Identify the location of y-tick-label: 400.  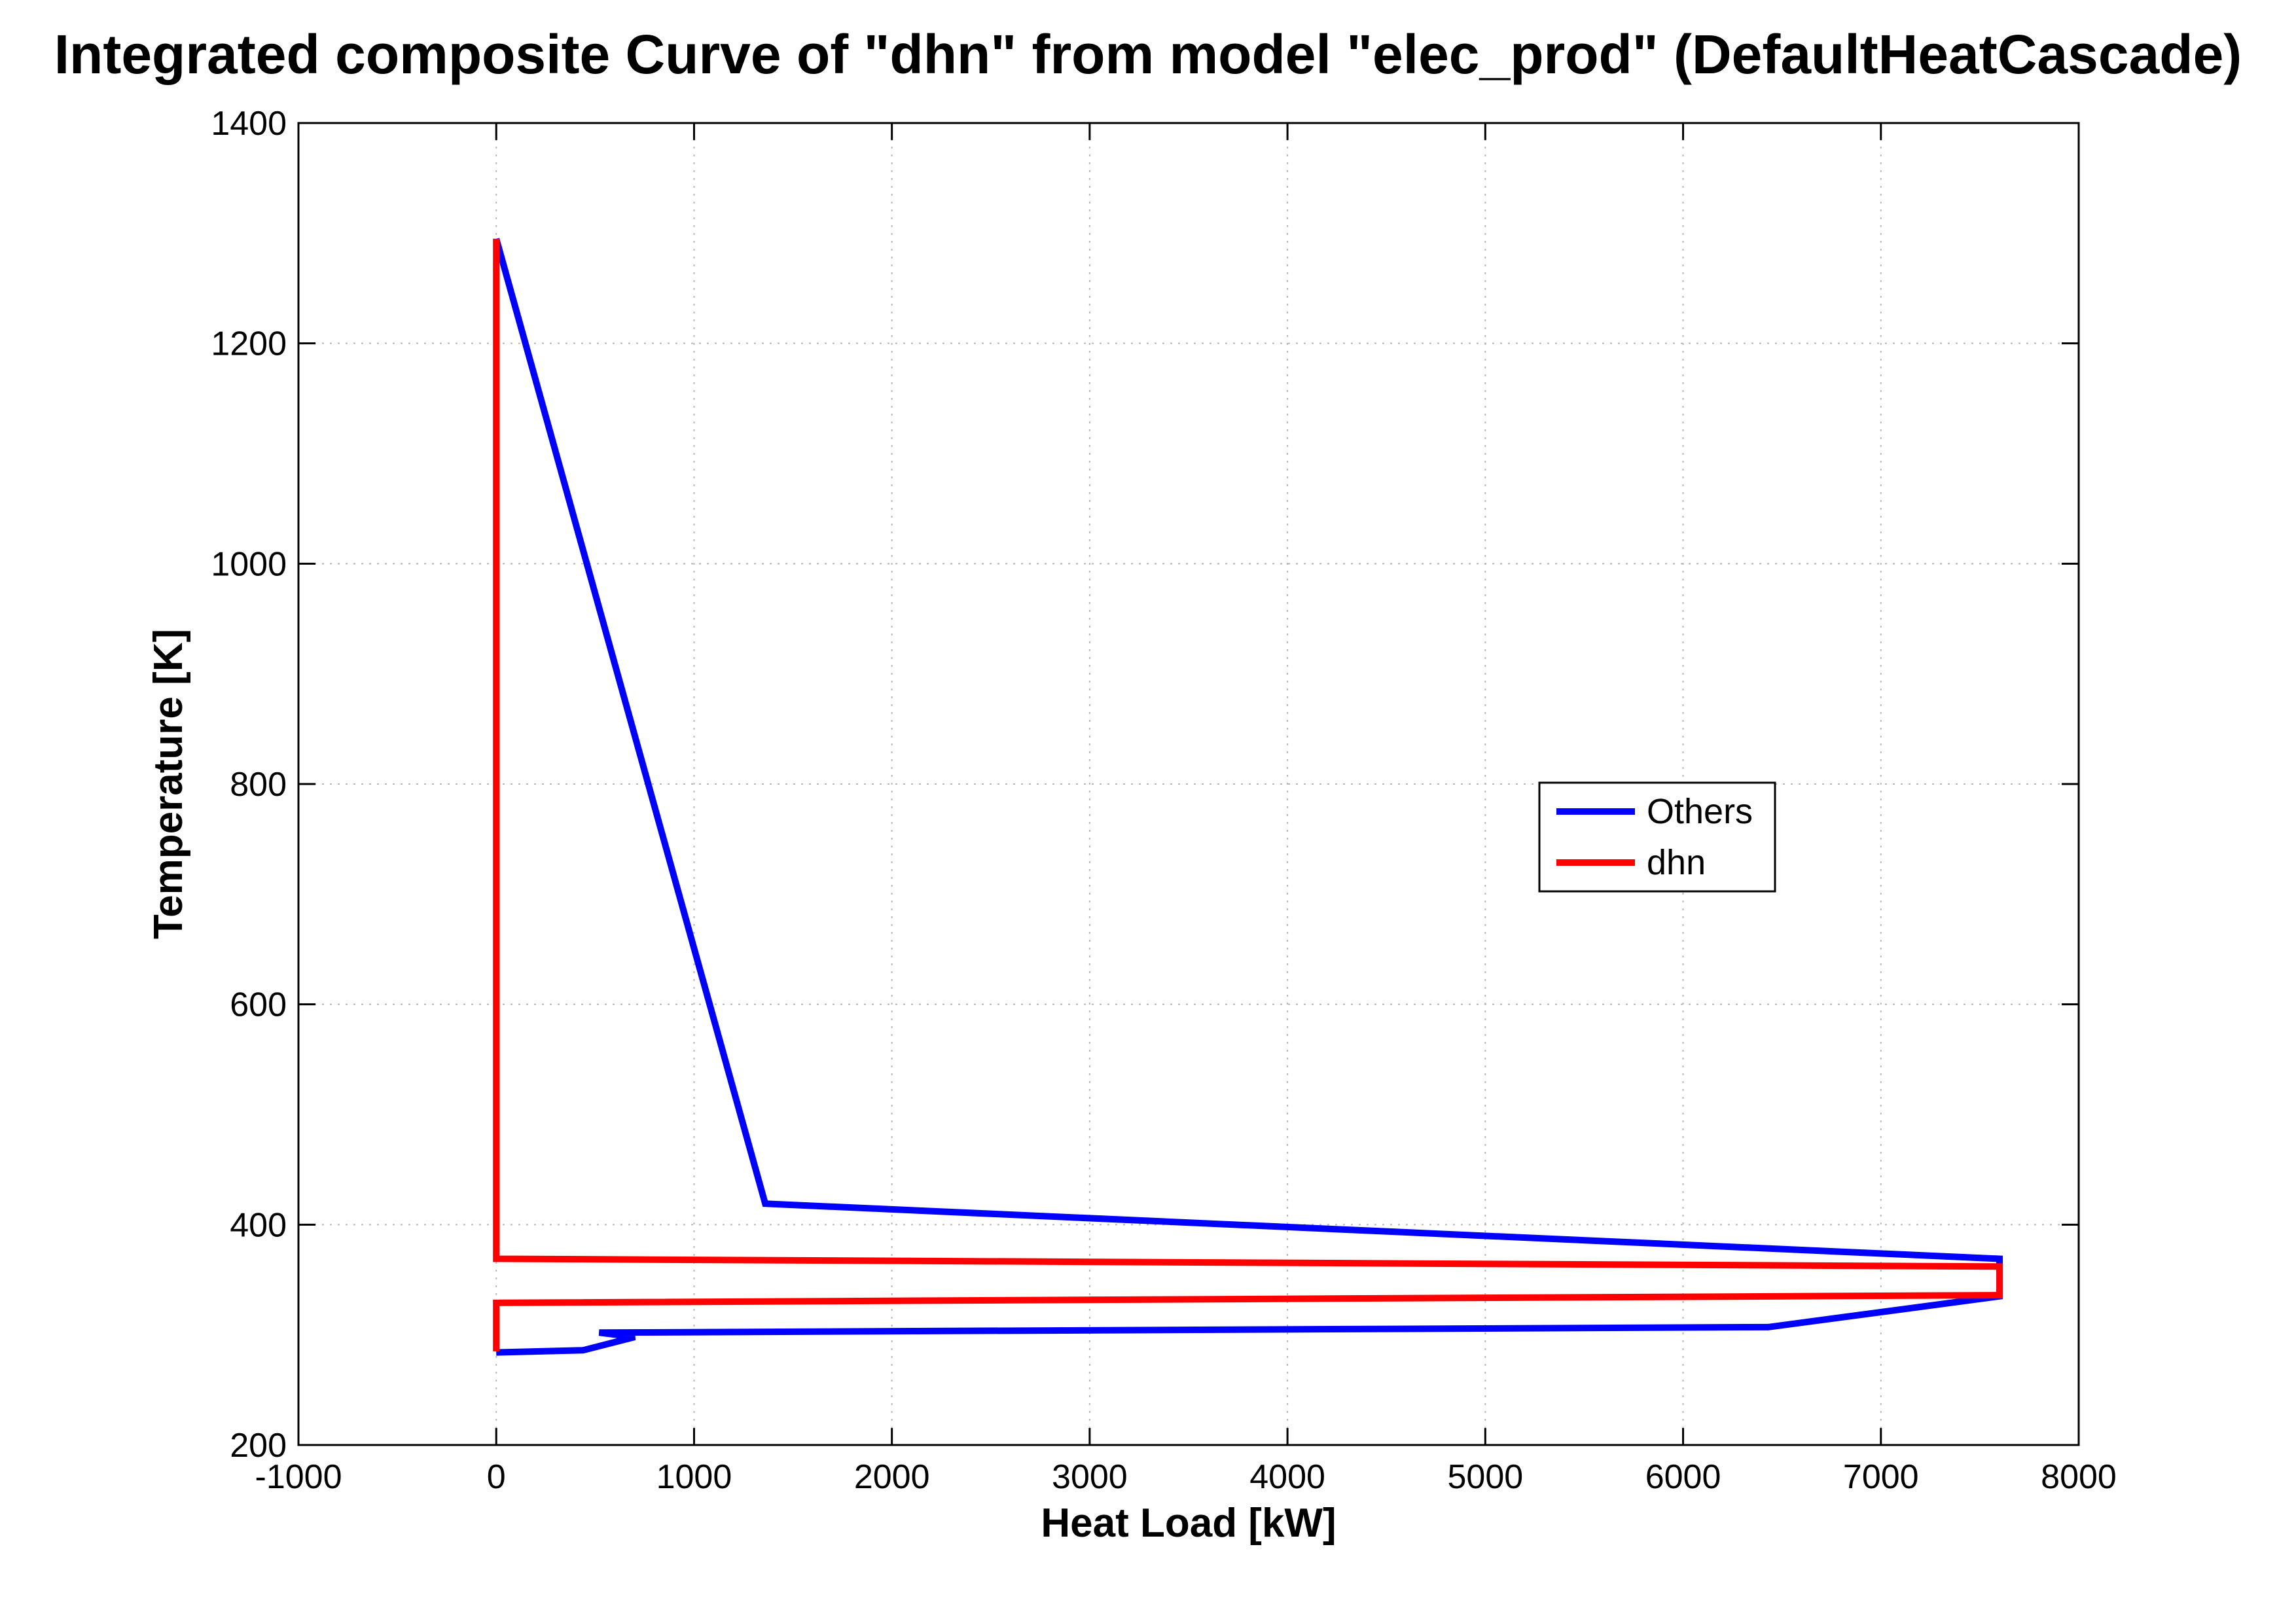
(258, 1225).